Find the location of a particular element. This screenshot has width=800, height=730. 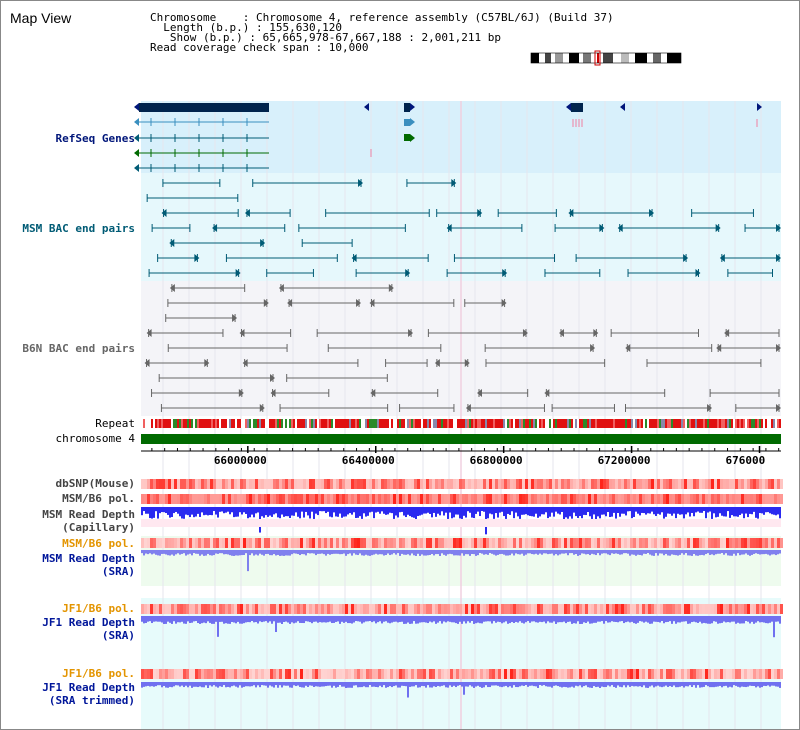

arrow-mark is located at coordinates (235, 318).